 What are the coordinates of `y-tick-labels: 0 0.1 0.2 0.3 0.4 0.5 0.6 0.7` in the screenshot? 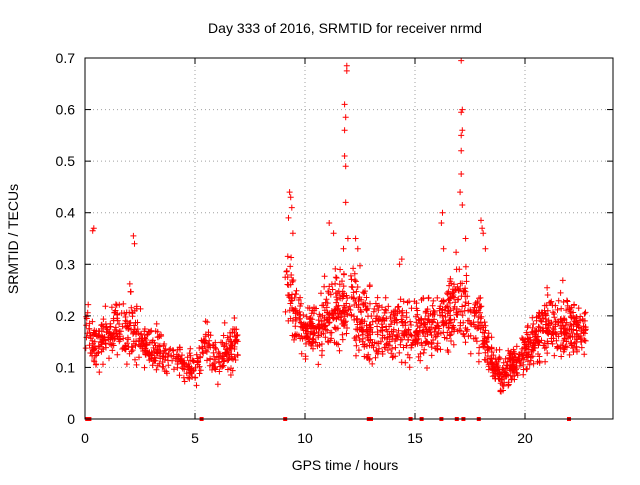 It's located at (66, 238).